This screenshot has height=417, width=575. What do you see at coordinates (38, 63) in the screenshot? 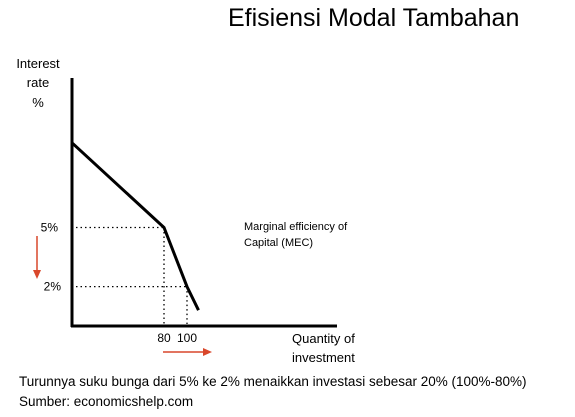
I see `ylabel-line-1: Interest` at bounding box center [38, 63].